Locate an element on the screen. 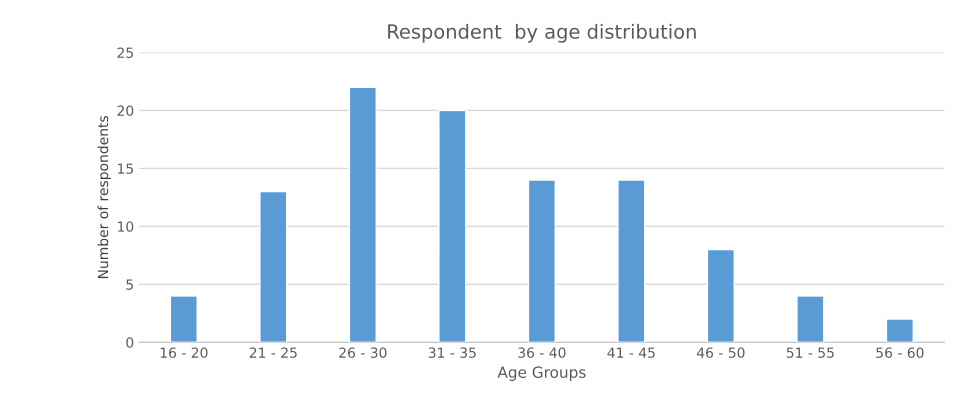 The height and width of the screenshot is (420, 959). x-tick-label: 16 - 20 is located at coordinates (184, 352).